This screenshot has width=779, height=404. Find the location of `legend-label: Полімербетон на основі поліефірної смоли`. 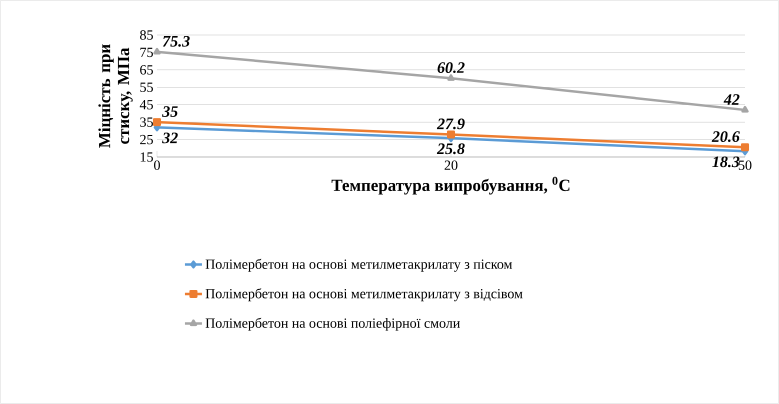

legend-label: Полімербетон на основі поліефірної смоли is located at coordinates (333, 324).